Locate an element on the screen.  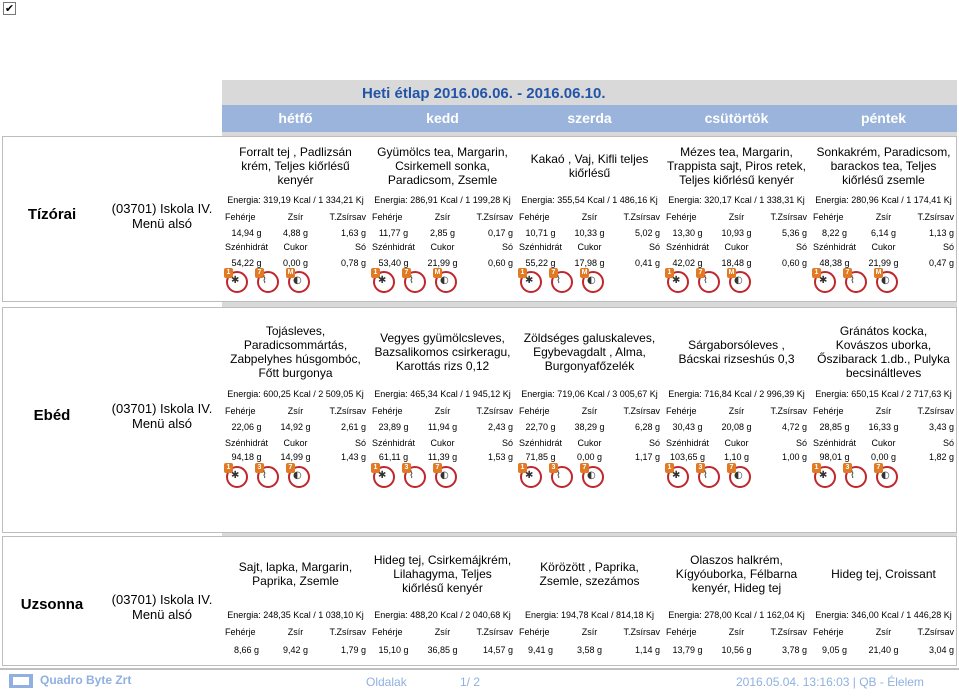
nutrient-value: 10,93 g is located at coordinates (736, 233).